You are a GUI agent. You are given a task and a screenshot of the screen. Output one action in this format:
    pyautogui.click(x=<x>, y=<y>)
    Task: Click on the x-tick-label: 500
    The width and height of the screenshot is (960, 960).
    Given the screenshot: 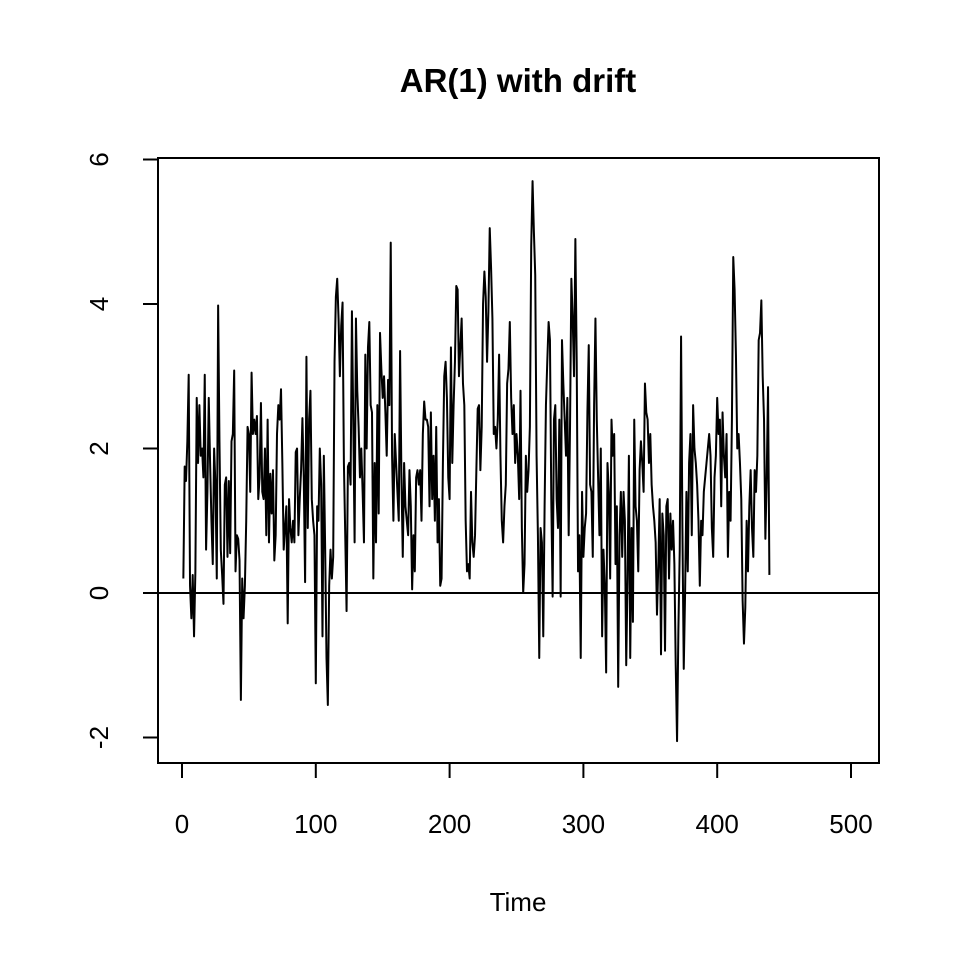 What is the action you would take?
    pyautogui.click(x=850, y=824)
    